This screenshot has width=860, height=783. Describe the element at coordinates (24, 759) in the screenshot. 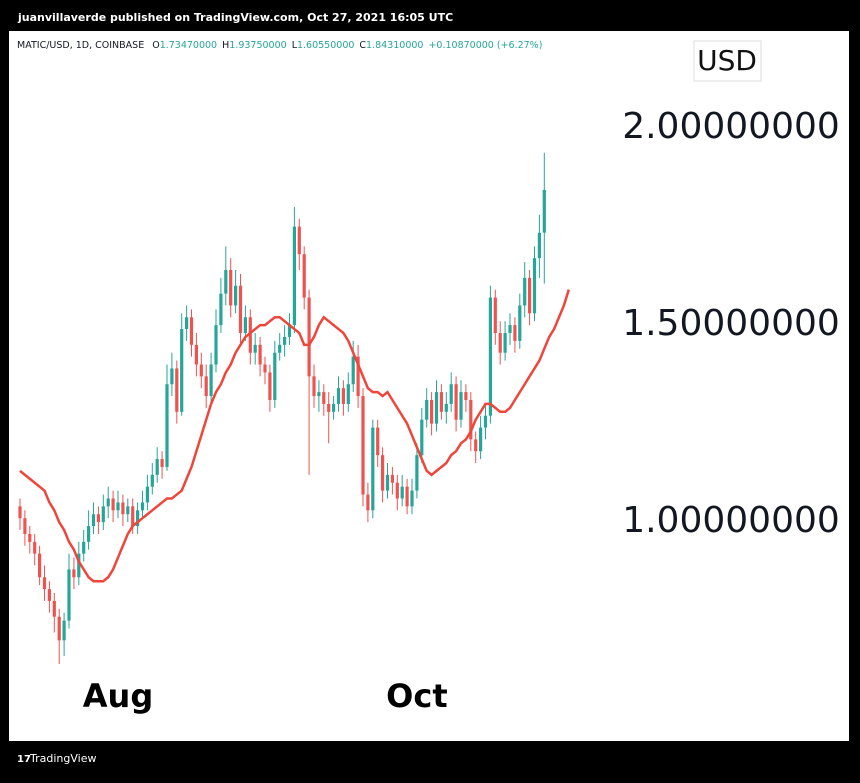

I see `footer-logo: 17` at that location.